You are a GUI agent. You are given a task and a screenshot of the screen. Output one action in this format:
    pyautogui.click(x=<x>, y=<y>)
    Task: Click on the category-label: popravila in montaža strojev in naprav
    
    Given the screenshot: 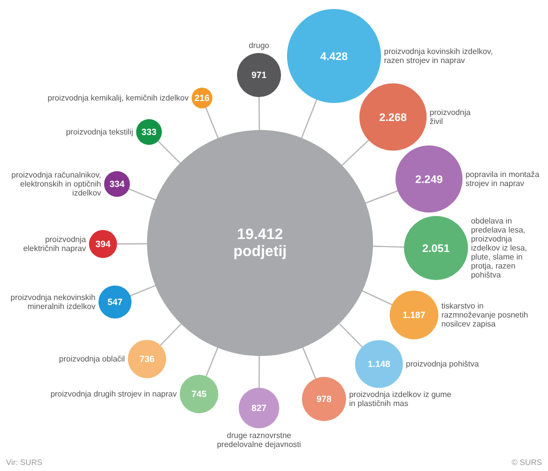 What is the action you would take?
    pyautogui.click(x=502, y=179)
    